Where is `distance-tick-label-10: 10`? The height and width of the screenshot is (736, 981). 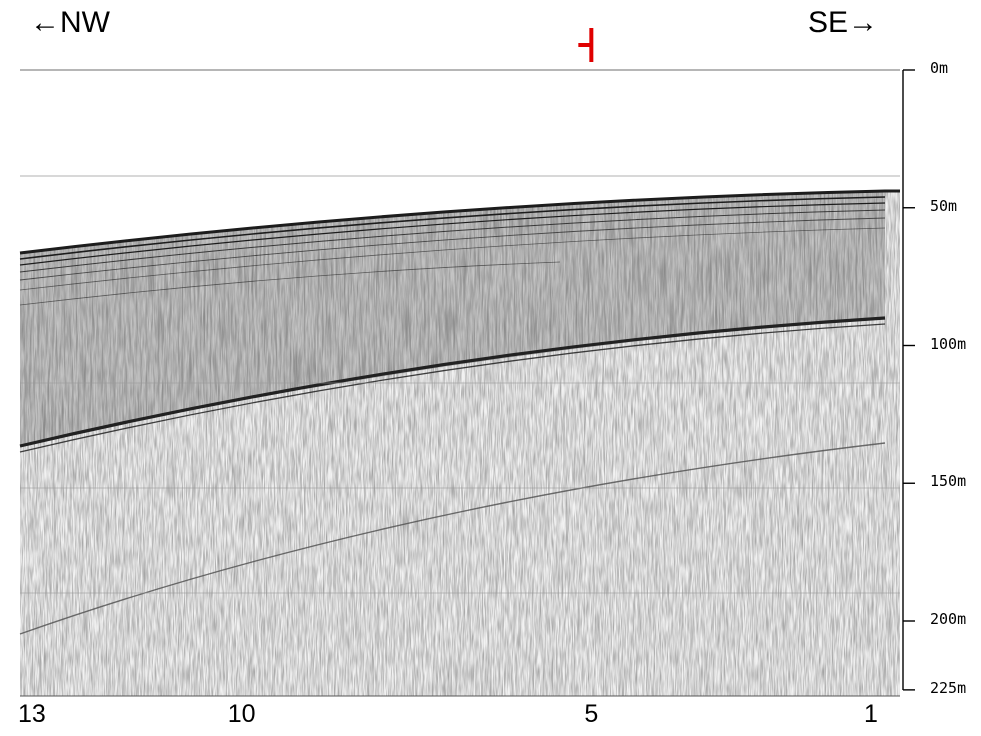
distance-tick-label-10: 10 is located at coordinates (241, 714).